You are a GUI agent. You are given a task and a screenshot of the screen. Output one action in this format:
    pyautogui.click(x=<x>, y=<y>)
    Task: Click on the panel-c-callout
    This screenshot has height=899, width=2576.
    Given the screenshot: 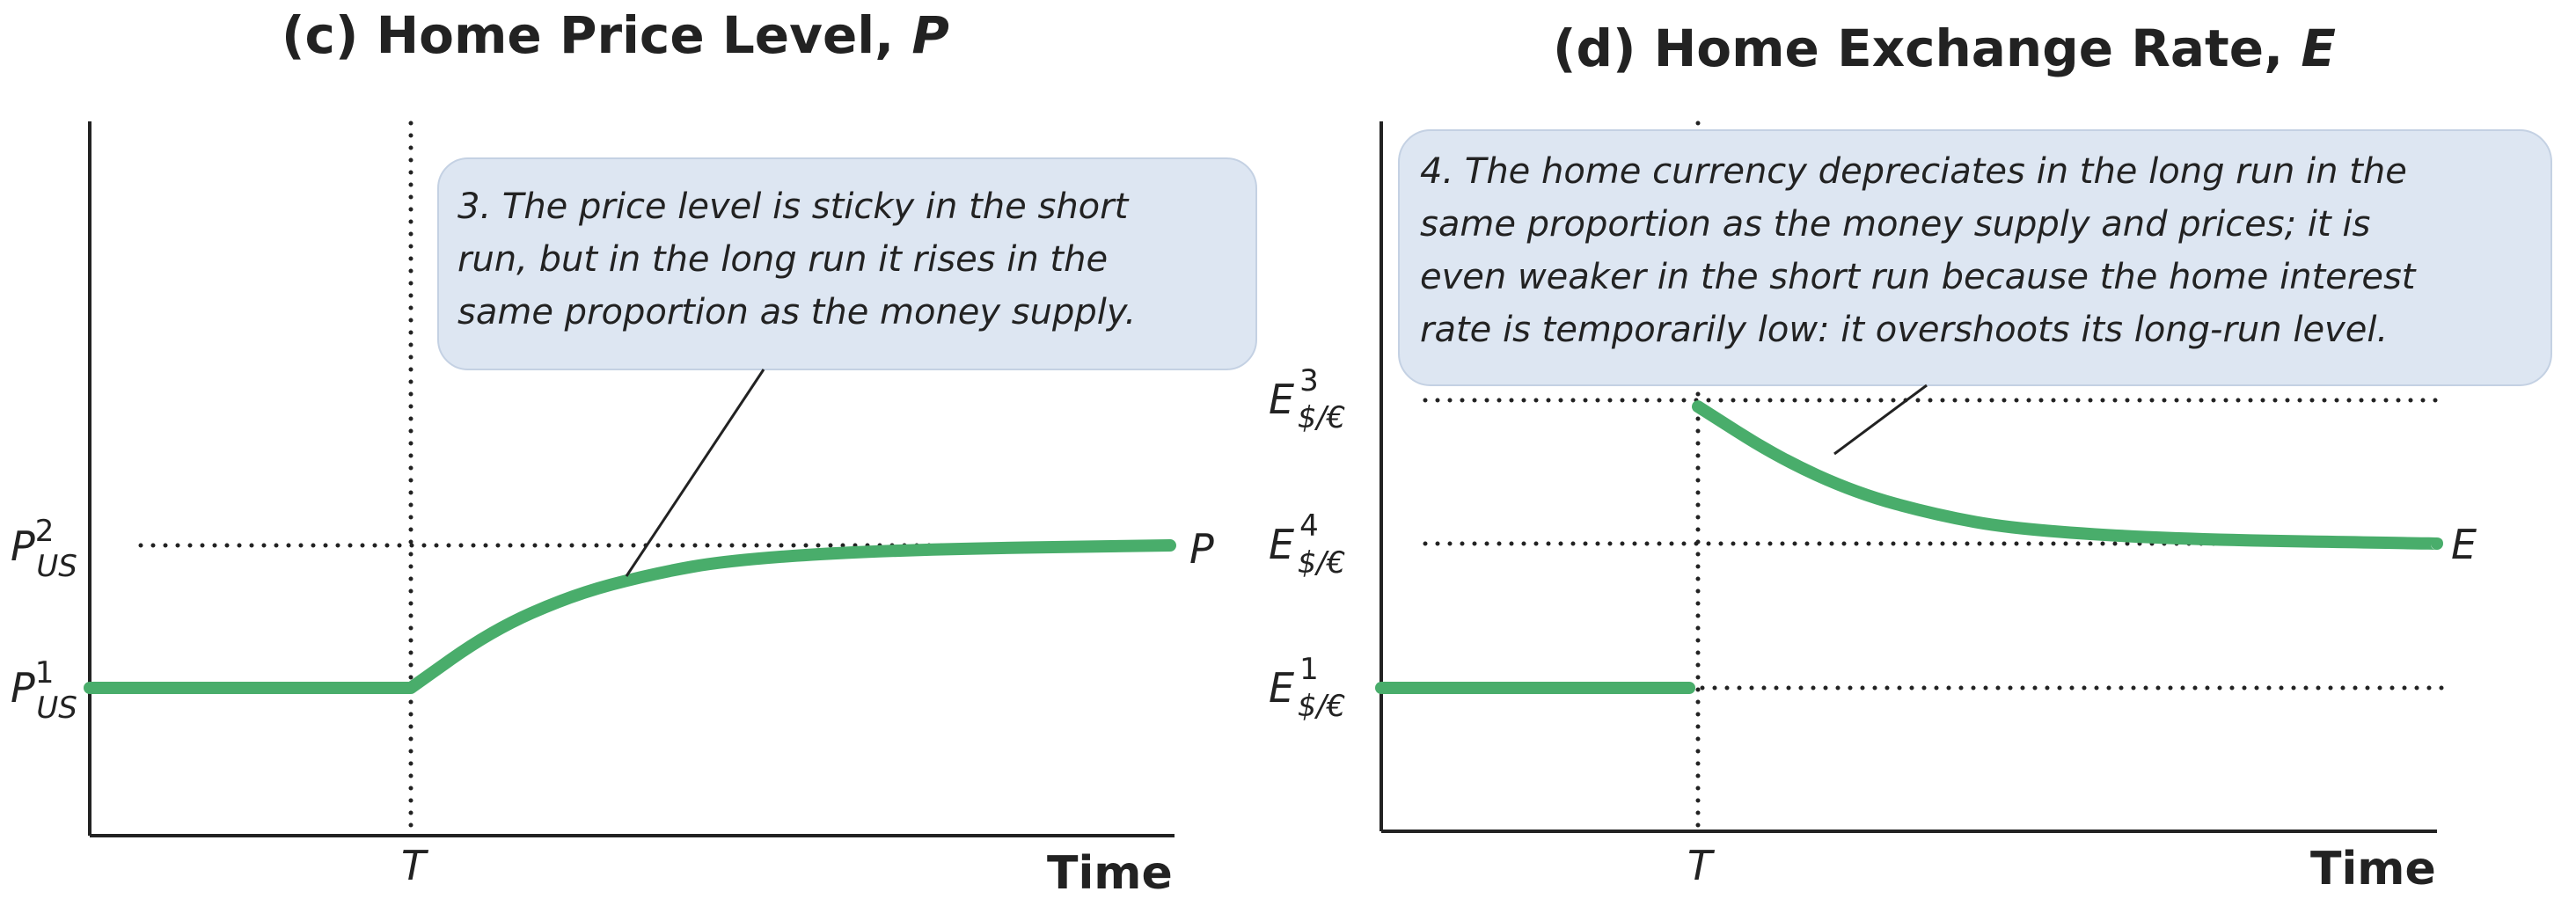 What is the action you would take?
    pyautogui.click(x=847, y=263)
    